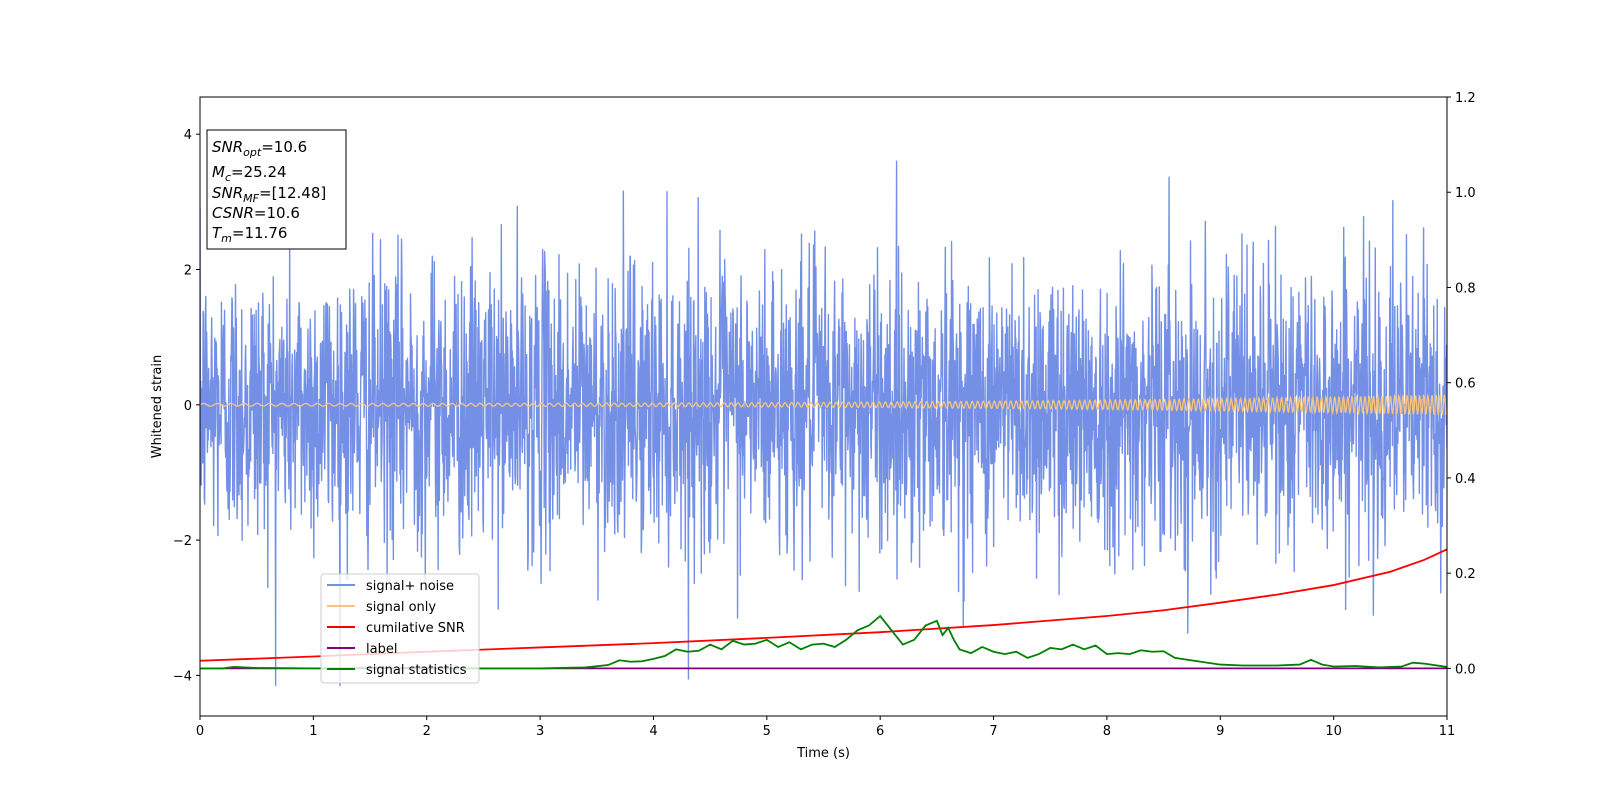 Image resolution: width=1600 pixels, height=800 pixels. What do you see at coordinates (1447, 731) in the screenshot?
I see `x-tick-label: 11` at bounding box center [1447, 731].